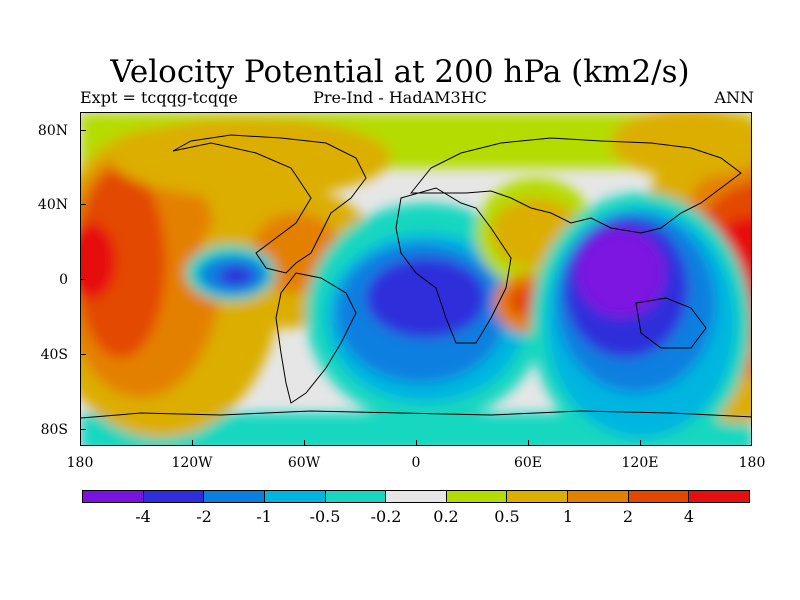 This screenshot has height=600, width=800. Describe the element at coordinates (386, 516) in the screenshot. I see `colorbar-label: -0.2` at that location.